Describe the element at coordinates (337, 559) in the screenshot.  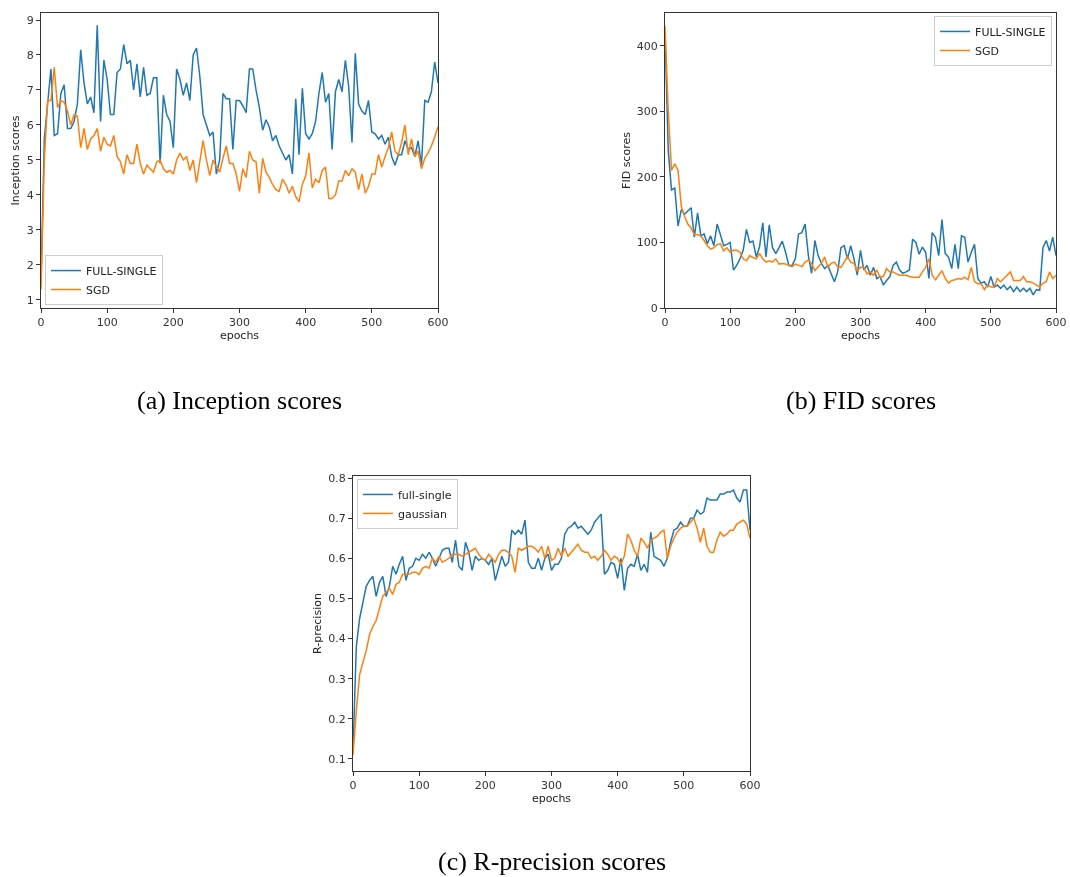
I see `y-tick-label: 0.6` at that location.